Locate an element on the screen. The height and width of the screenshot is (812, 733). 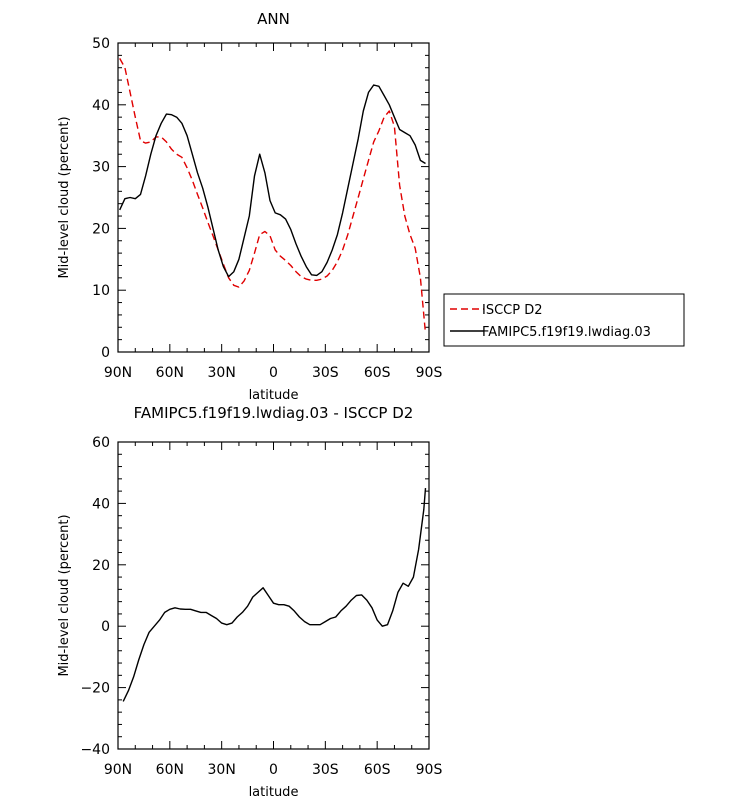
y-tick-label: 30 is located at coordinates (101, 168).